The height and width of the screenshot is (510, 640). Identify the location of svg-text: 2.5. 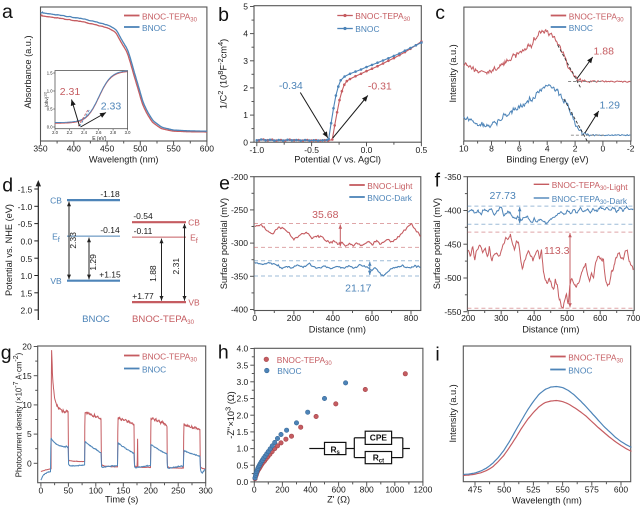
(242, 399).